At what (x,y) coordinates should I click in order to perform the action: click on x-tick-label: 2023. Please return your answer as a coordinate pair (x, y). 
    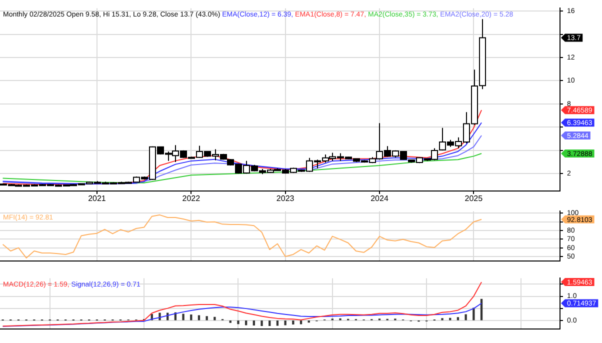
    Looking at the image, I should click on (285, 199).